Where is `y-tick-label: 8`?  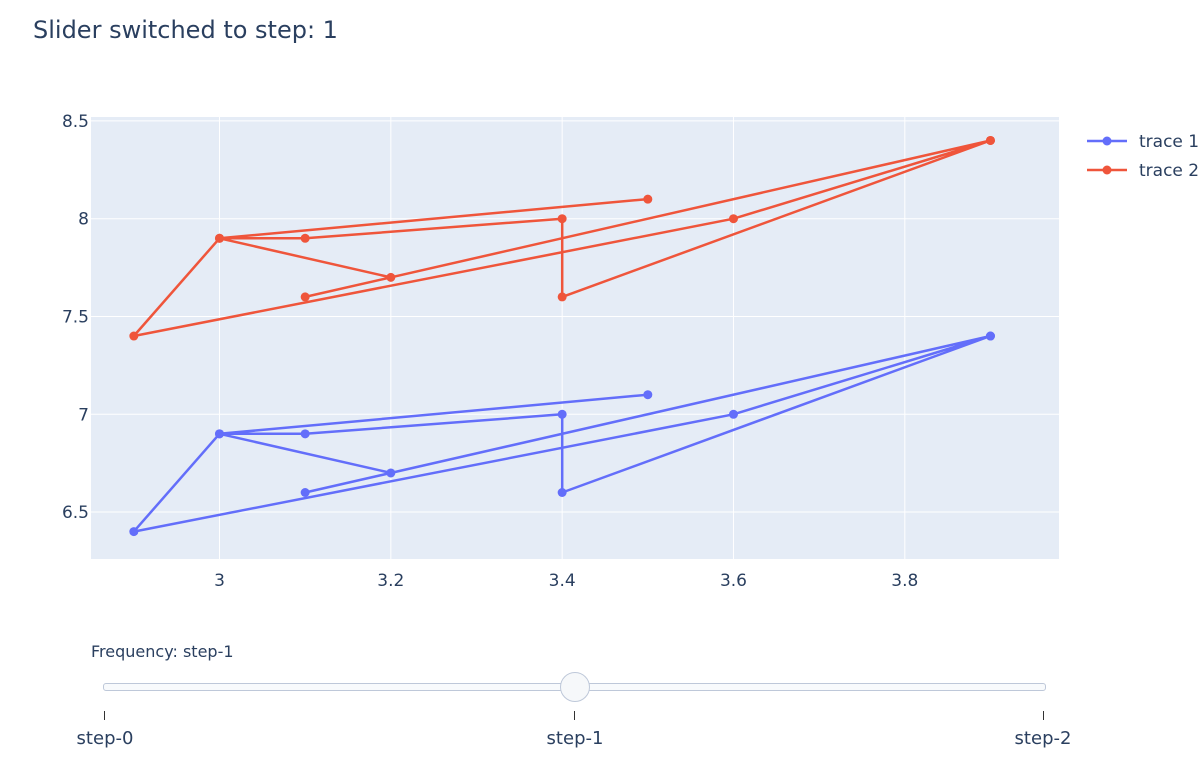 y-tick-label: 8 is located at coordinates (83, 220).